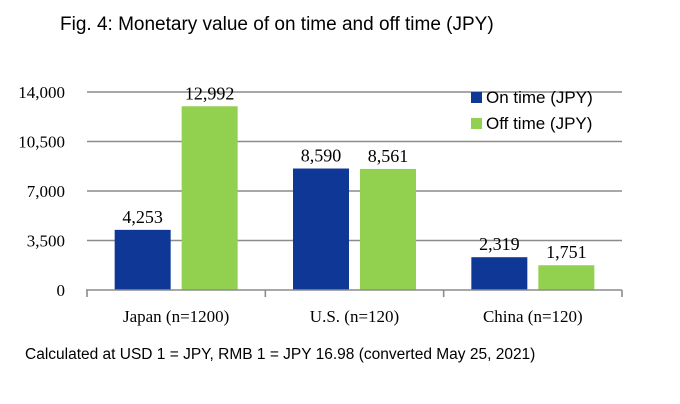  Describe the element at coordinates (532, 110) in the screenshot. I see `legend: On time (JPY) Off time (JPY)` at that location.